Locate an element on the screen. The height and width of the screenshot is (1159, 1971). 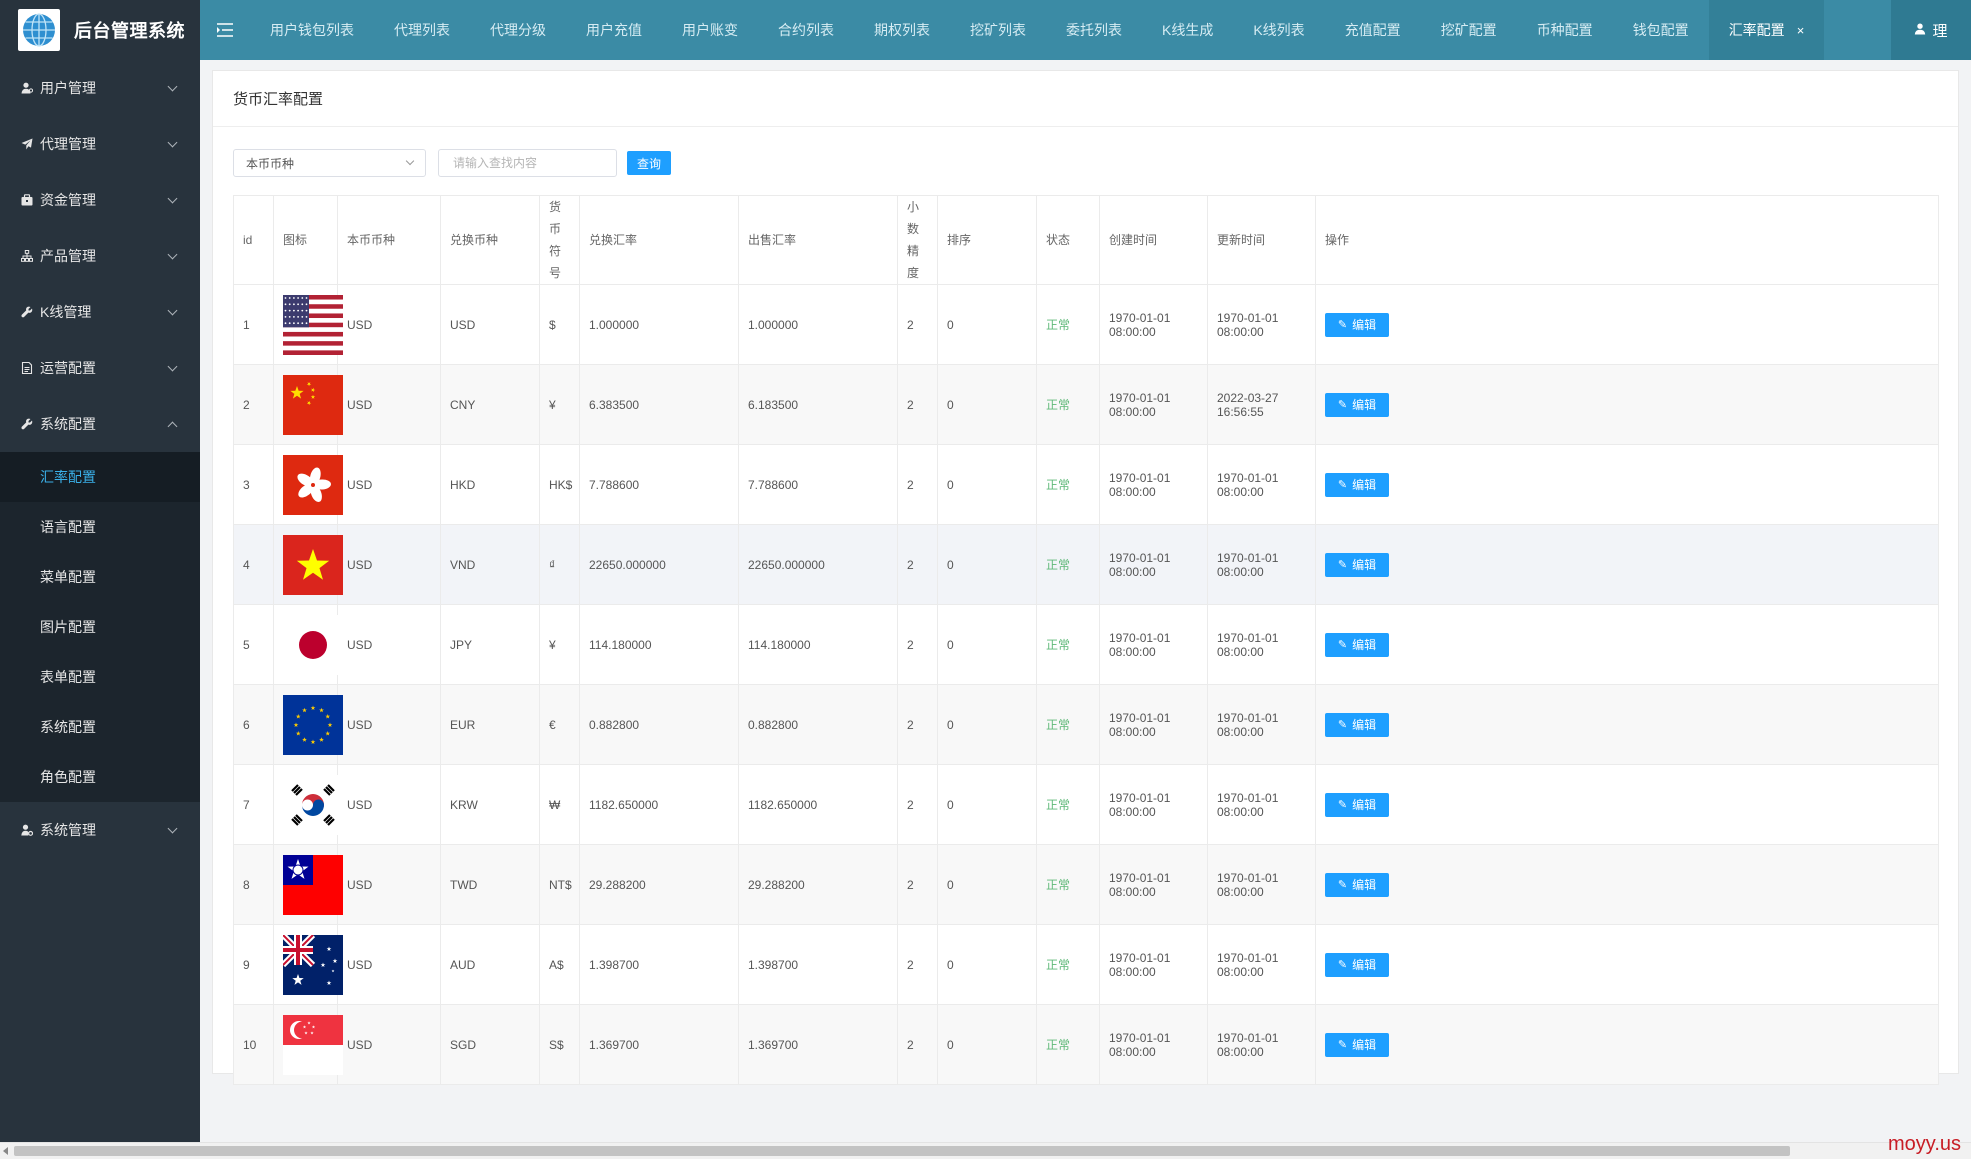
tab-6: 期权列表 is located at coordinates (902, 30).